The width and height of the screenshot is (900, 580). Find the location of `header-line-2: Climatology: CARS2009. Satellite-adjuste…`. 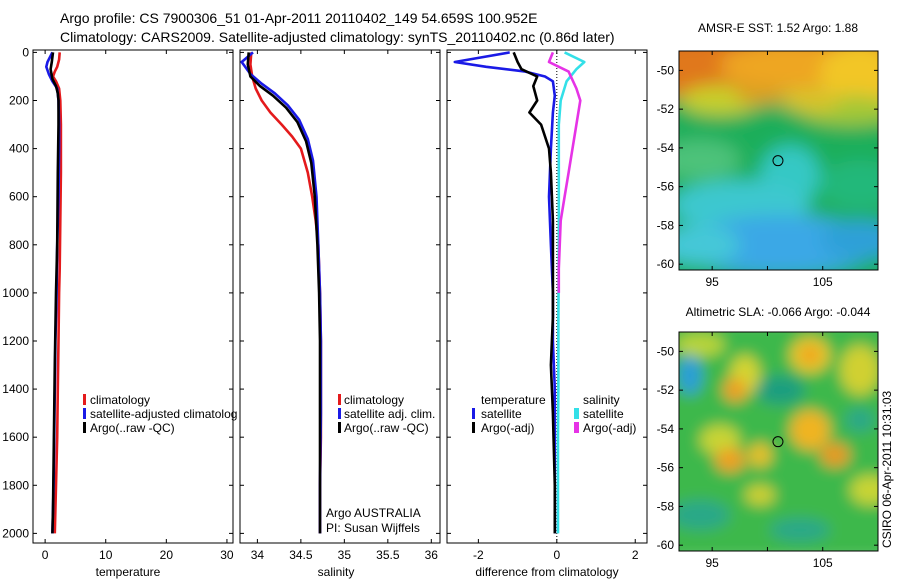

header-line-2: Climatology: CARS2009. Satellite-adjuste… is located at coordinates (337, 37).